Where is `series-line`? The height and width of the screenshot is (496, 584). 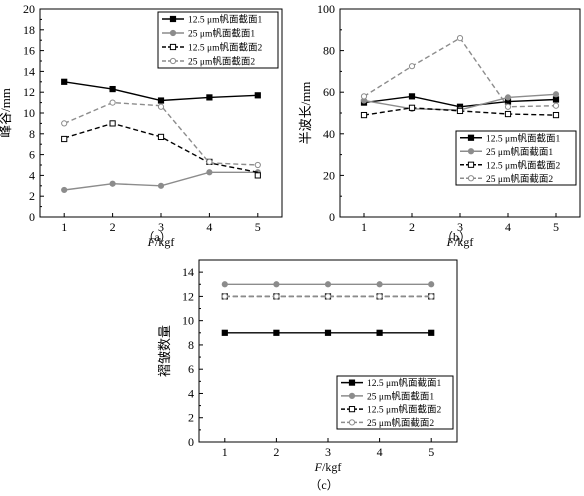
series-line is located at coordinates (160, 133).